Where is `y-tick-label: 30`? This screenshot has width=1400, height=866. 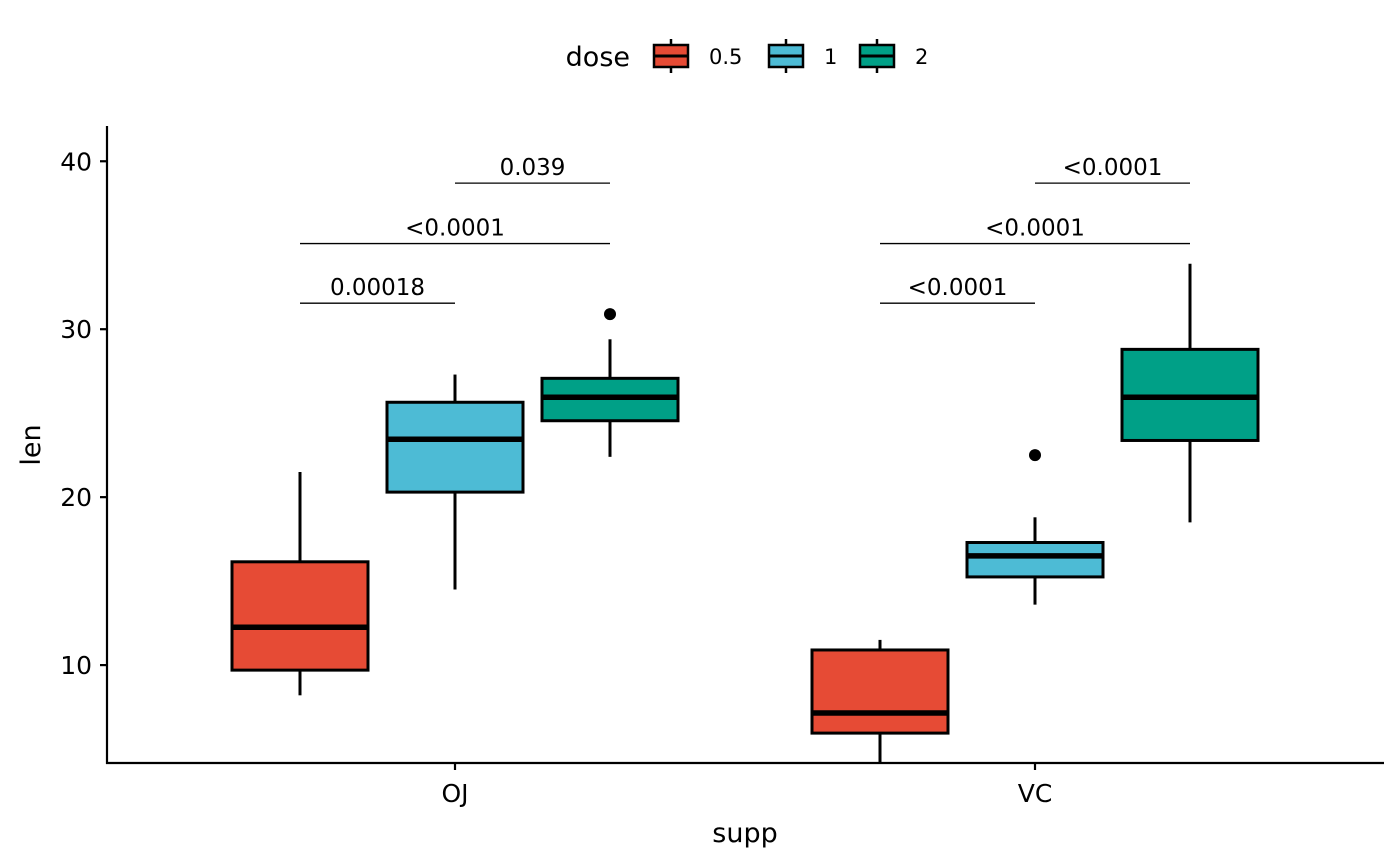 y-tick-label: 30 is located at coordinates (76, 329).